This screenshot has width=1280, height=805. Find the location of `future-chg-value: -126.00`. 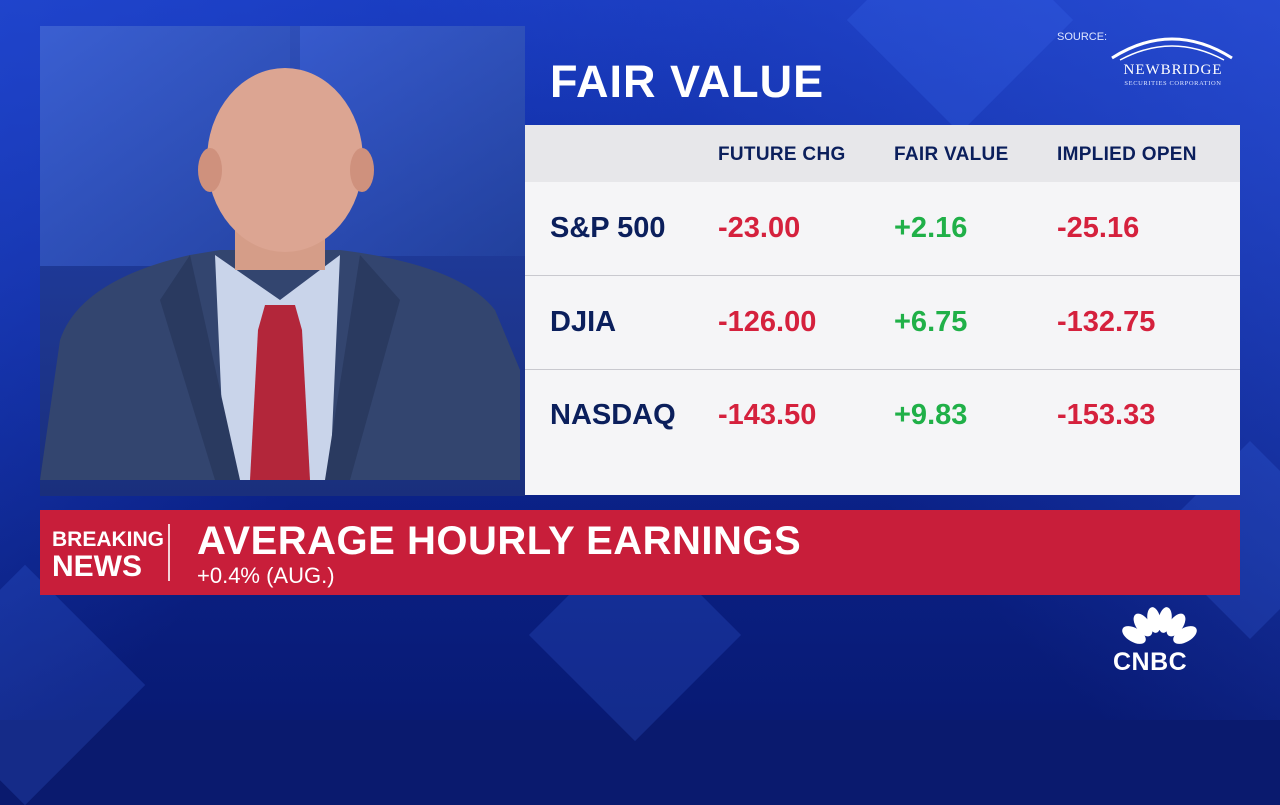

future-chg-value: -126.00 is located at coordinates (767, 322).